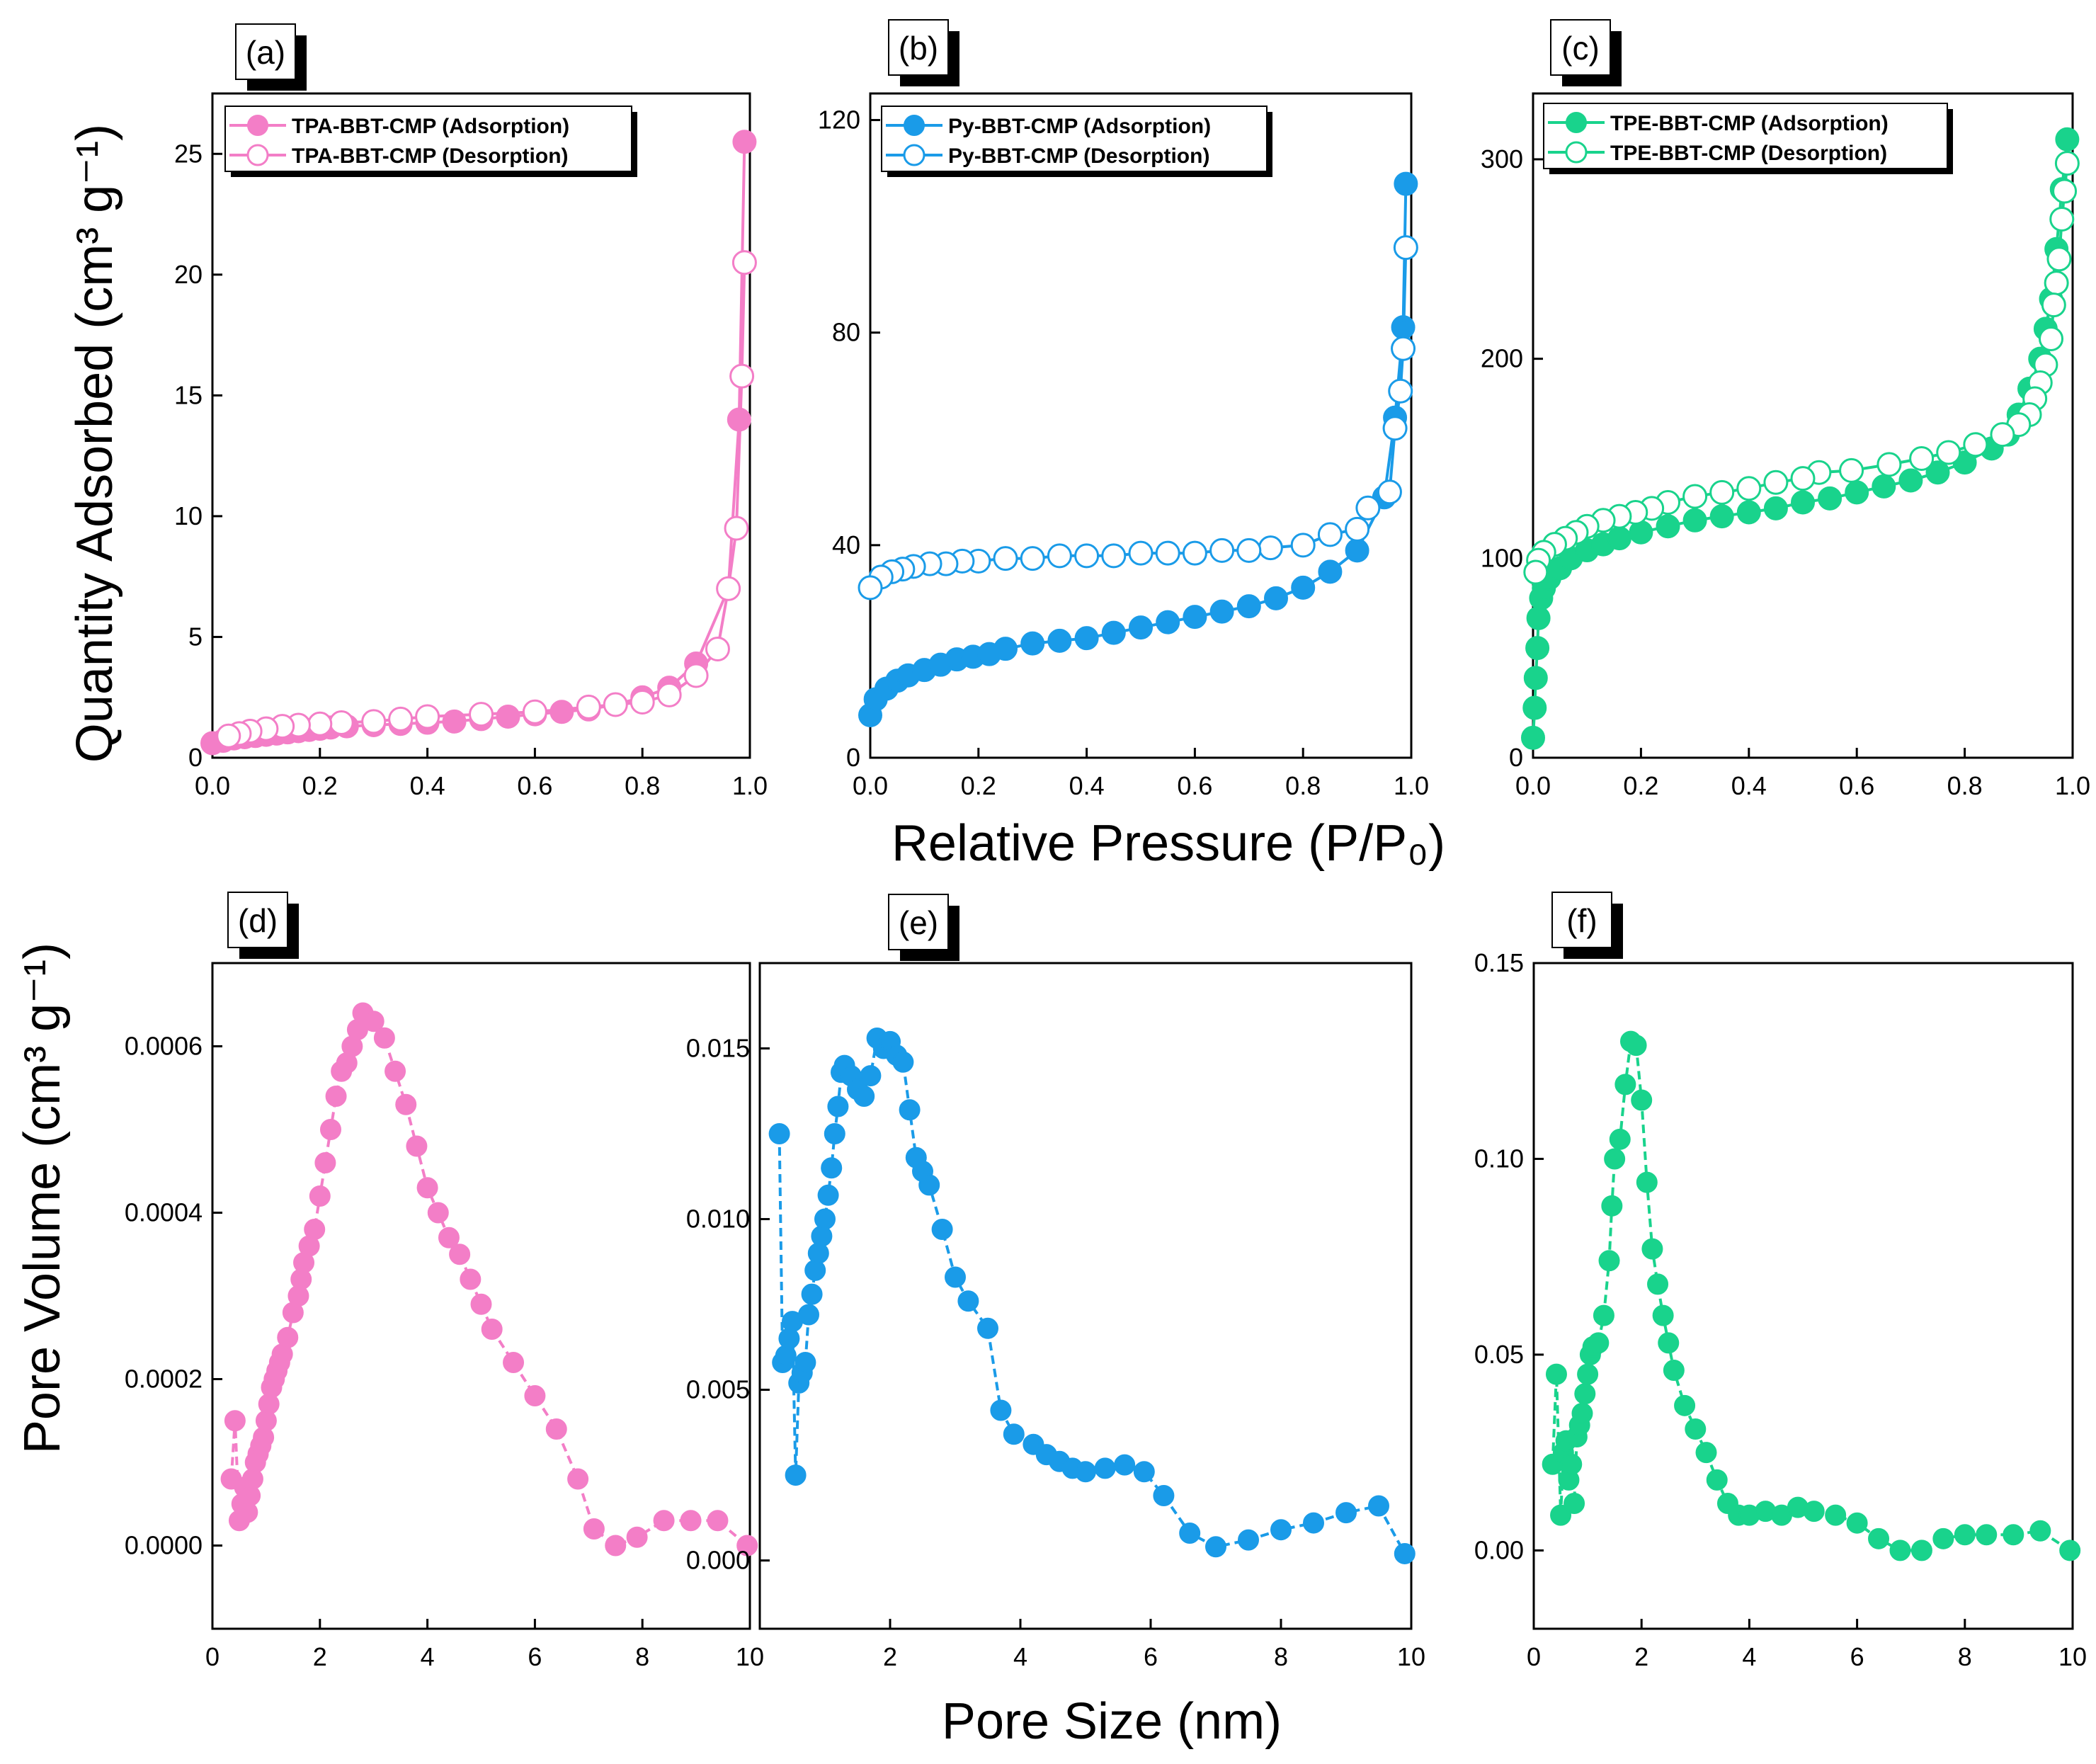 The width and height of the screenshot is (2096, 1764). What do you see at coordinates (1502, 557) in the screenshot?
I see `y-tick-label: 100` at bounding box center [1502, 557].